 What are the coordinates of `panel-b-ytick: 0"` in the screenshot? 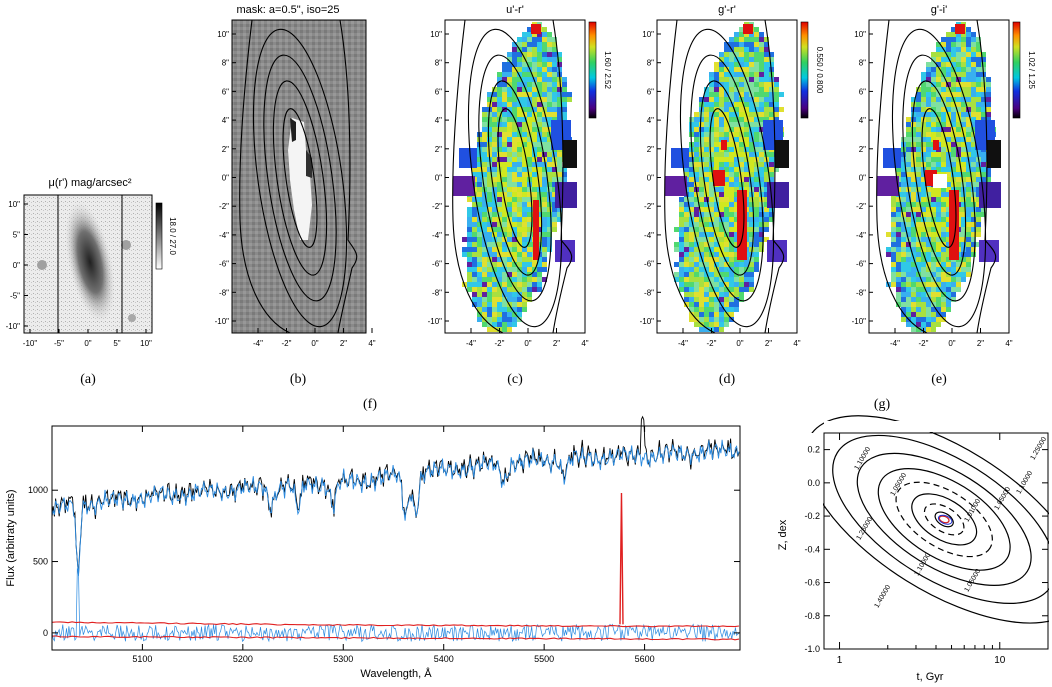 It's located at (225, 178).